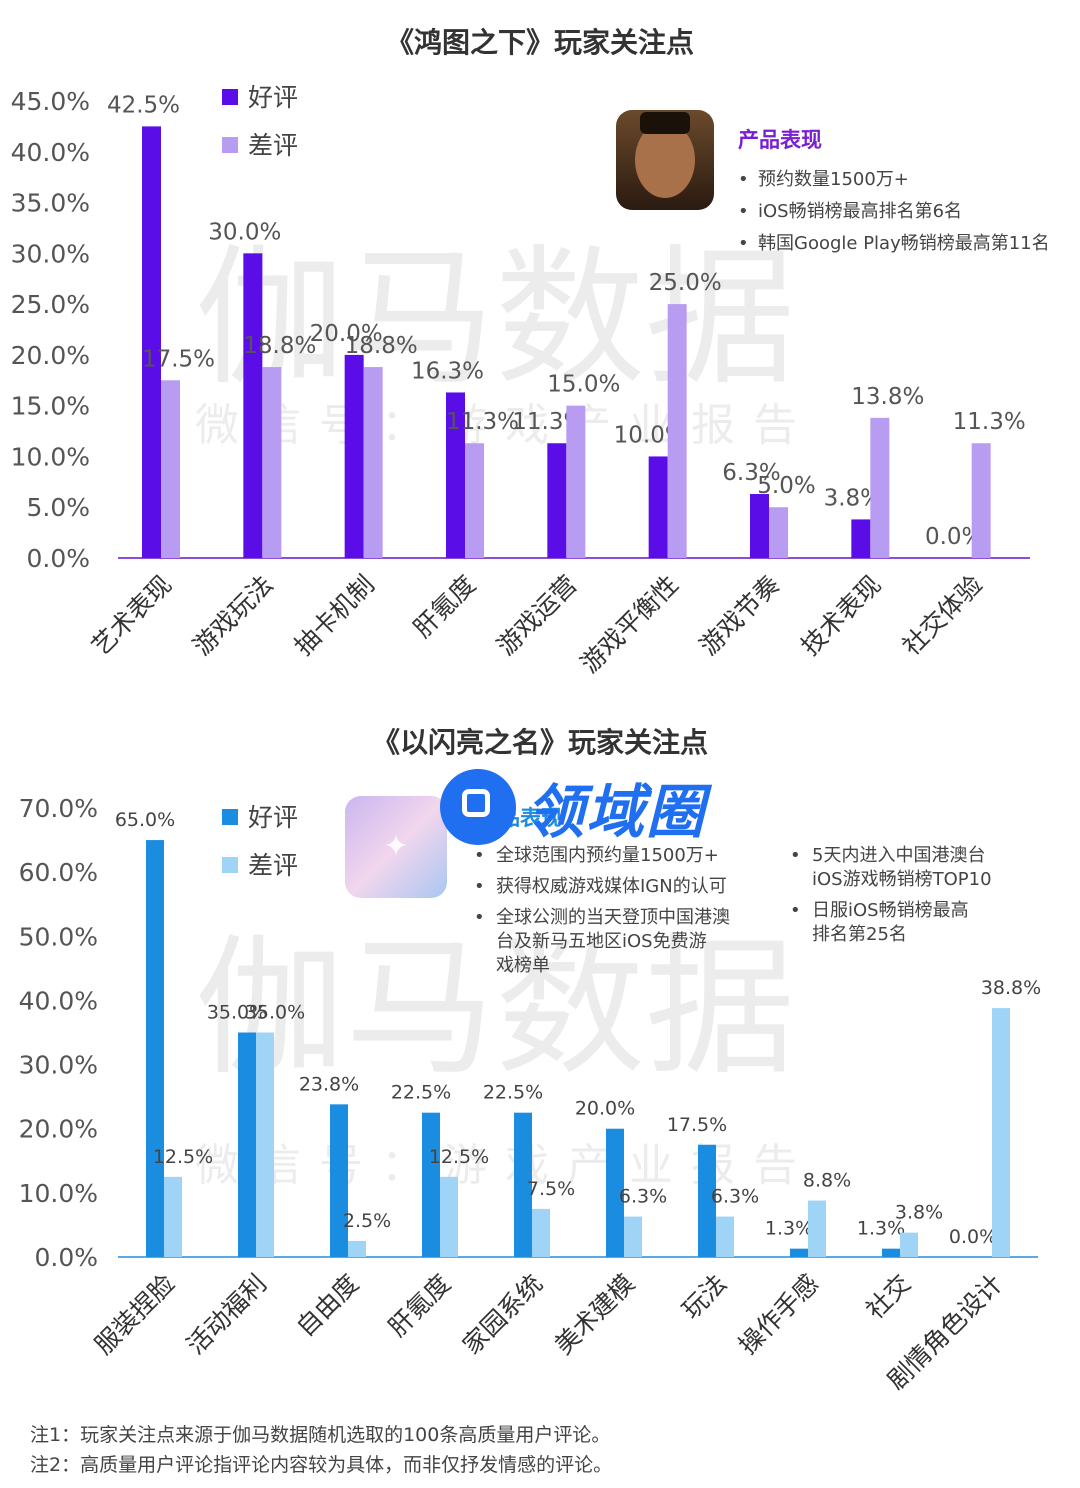 Image resolution: width=1080 pixels, height=1488 pixels. I want to click on y-tick-label: 70.0%, so click(58, 808).